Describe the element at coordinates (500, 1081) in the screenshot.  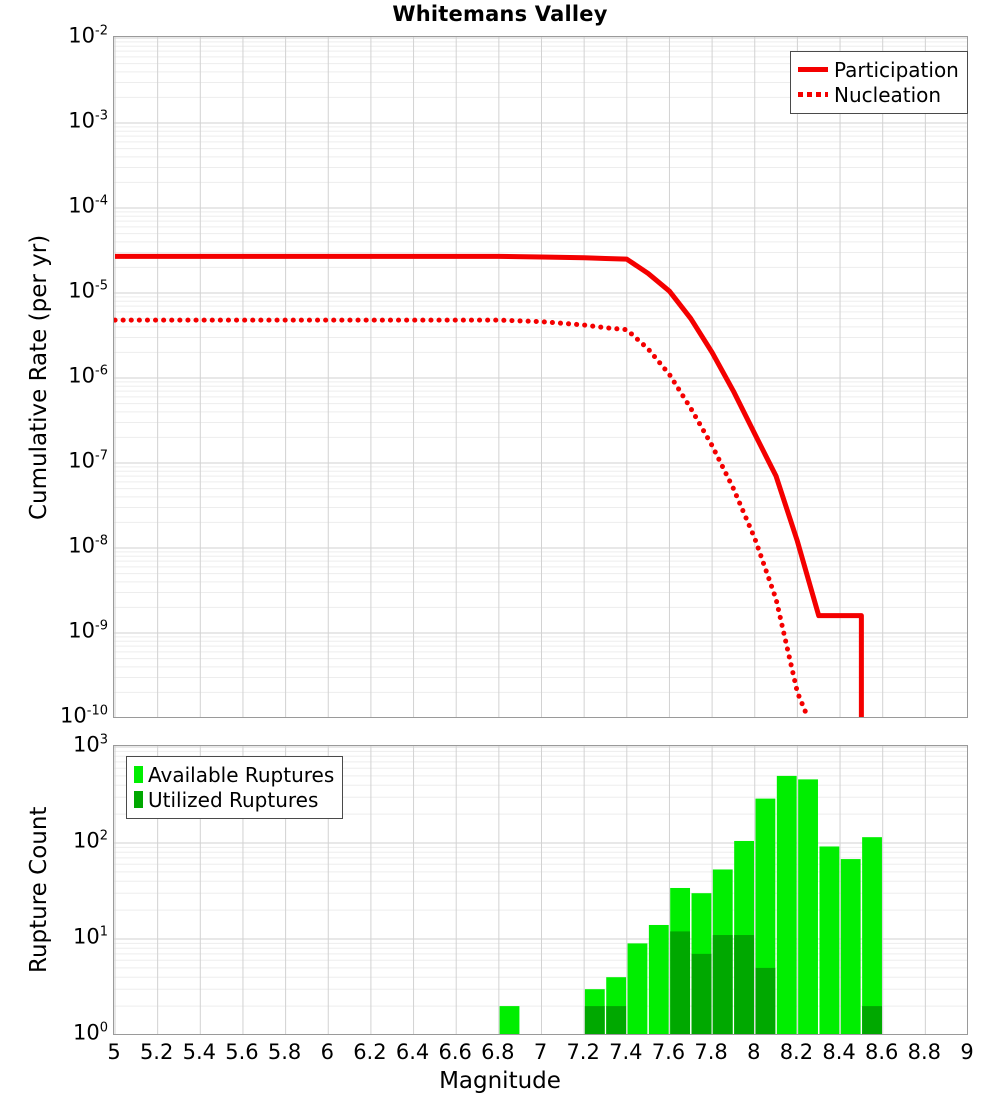
I see `x-axis-title: Magnitude` at that location.